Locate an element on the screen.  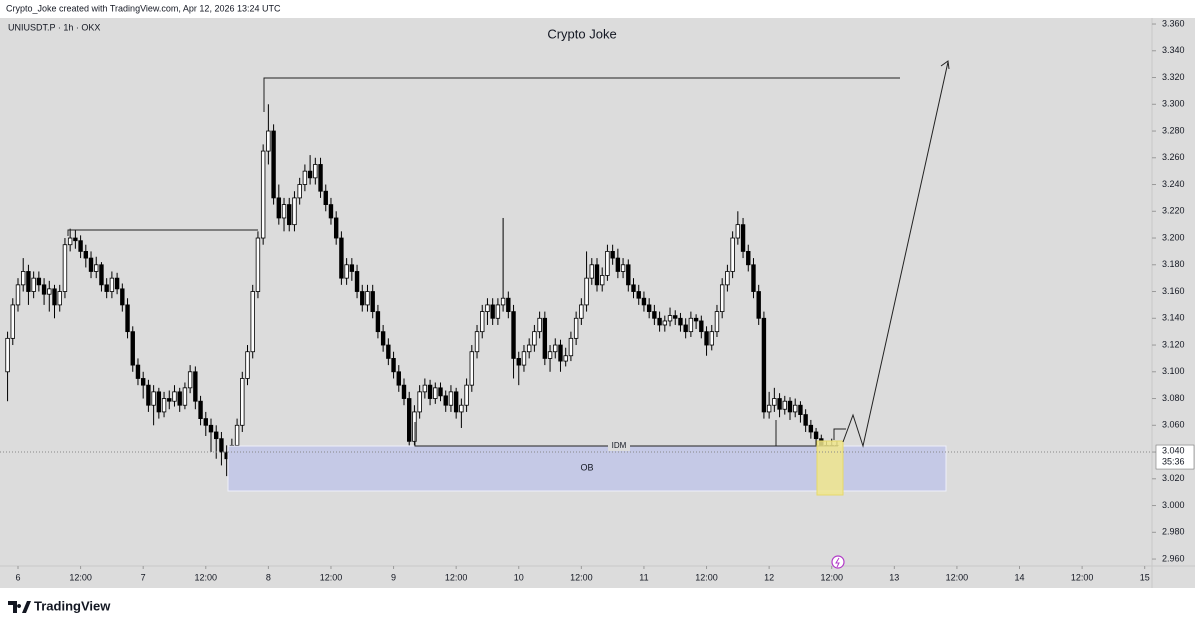
y-tick-label: 3.260 is located at coordinates (1173, 157).